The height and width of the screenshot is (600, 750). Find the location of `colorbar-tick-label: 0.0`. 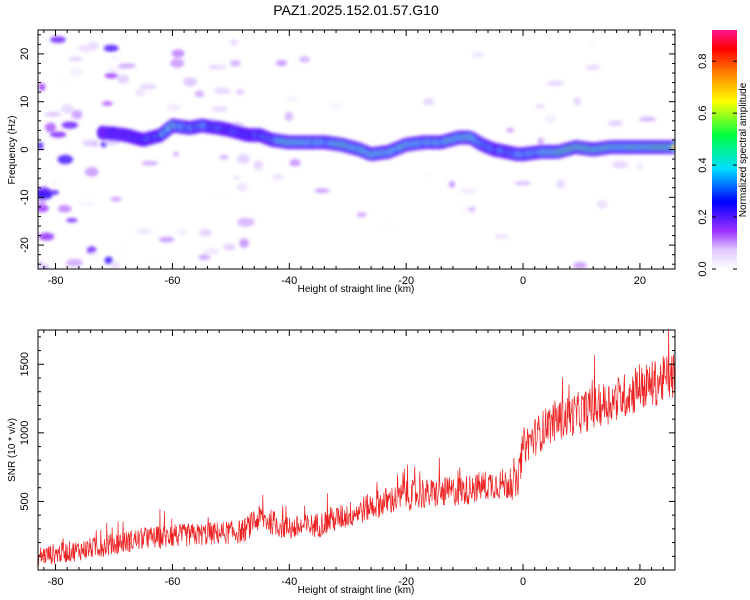

colorbar-tick-label: 0.0 is located at coordinates (703, 268).